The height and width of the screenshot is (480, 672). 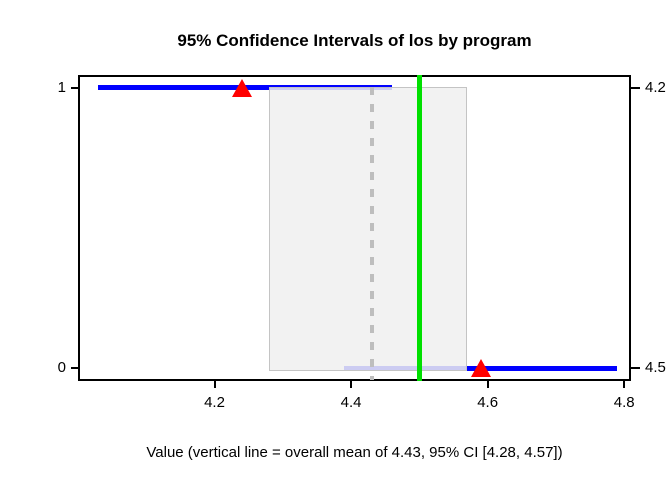 What do you see at coordinates (61, 368) in the screenshot?
I see `y-tick-label: 0` at bounding box center [61, 368].